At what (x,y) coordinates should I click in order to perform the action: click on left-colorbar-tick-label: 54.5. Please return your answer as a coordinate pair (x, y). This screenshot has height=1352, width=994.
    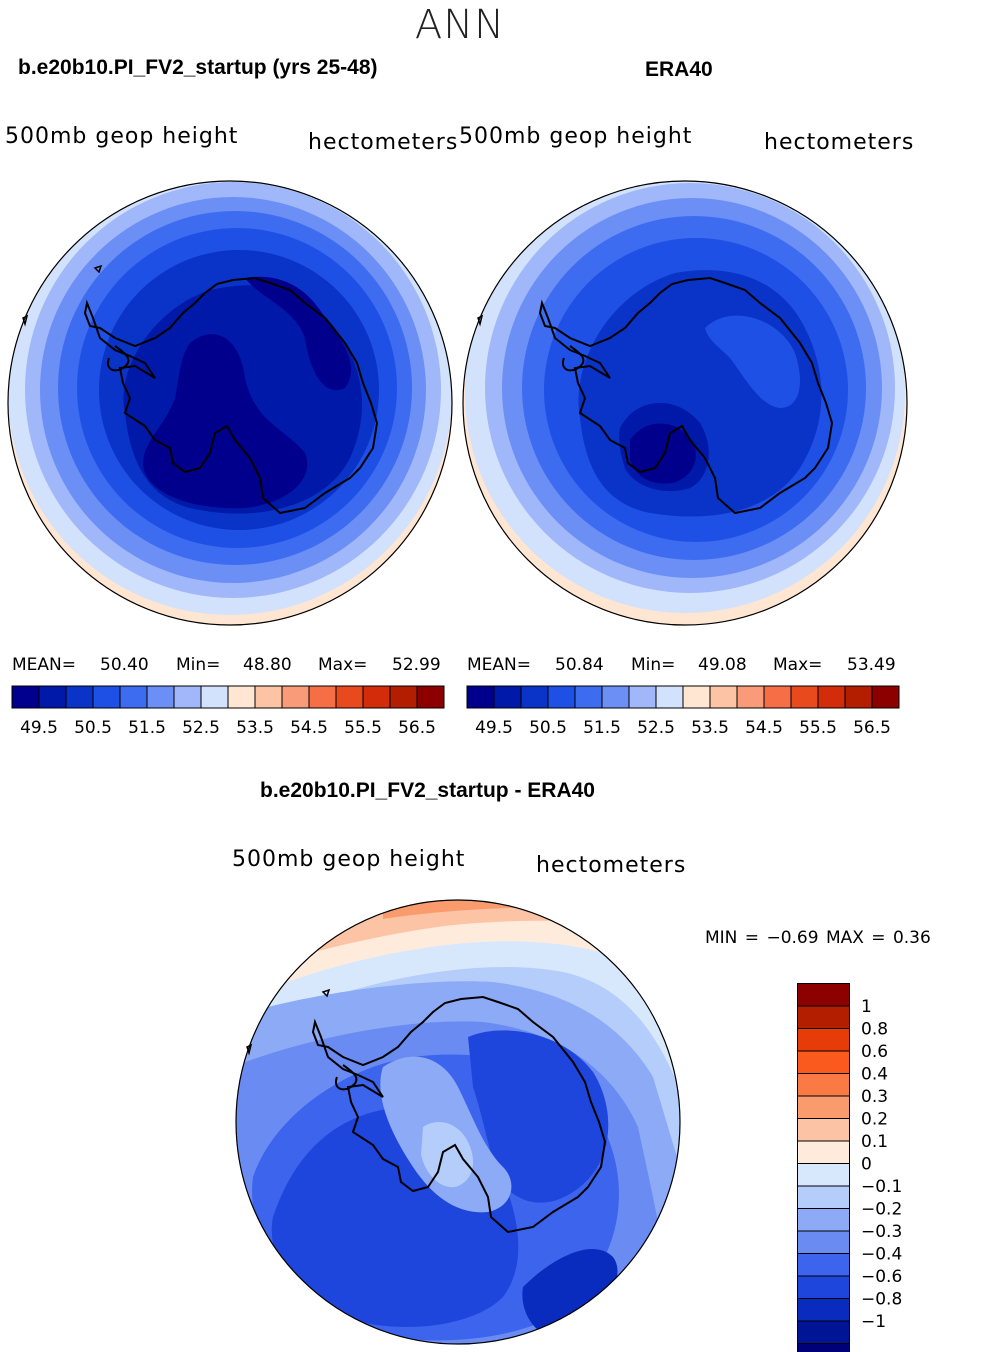
    Looking at the image, I should click on (309, 728).